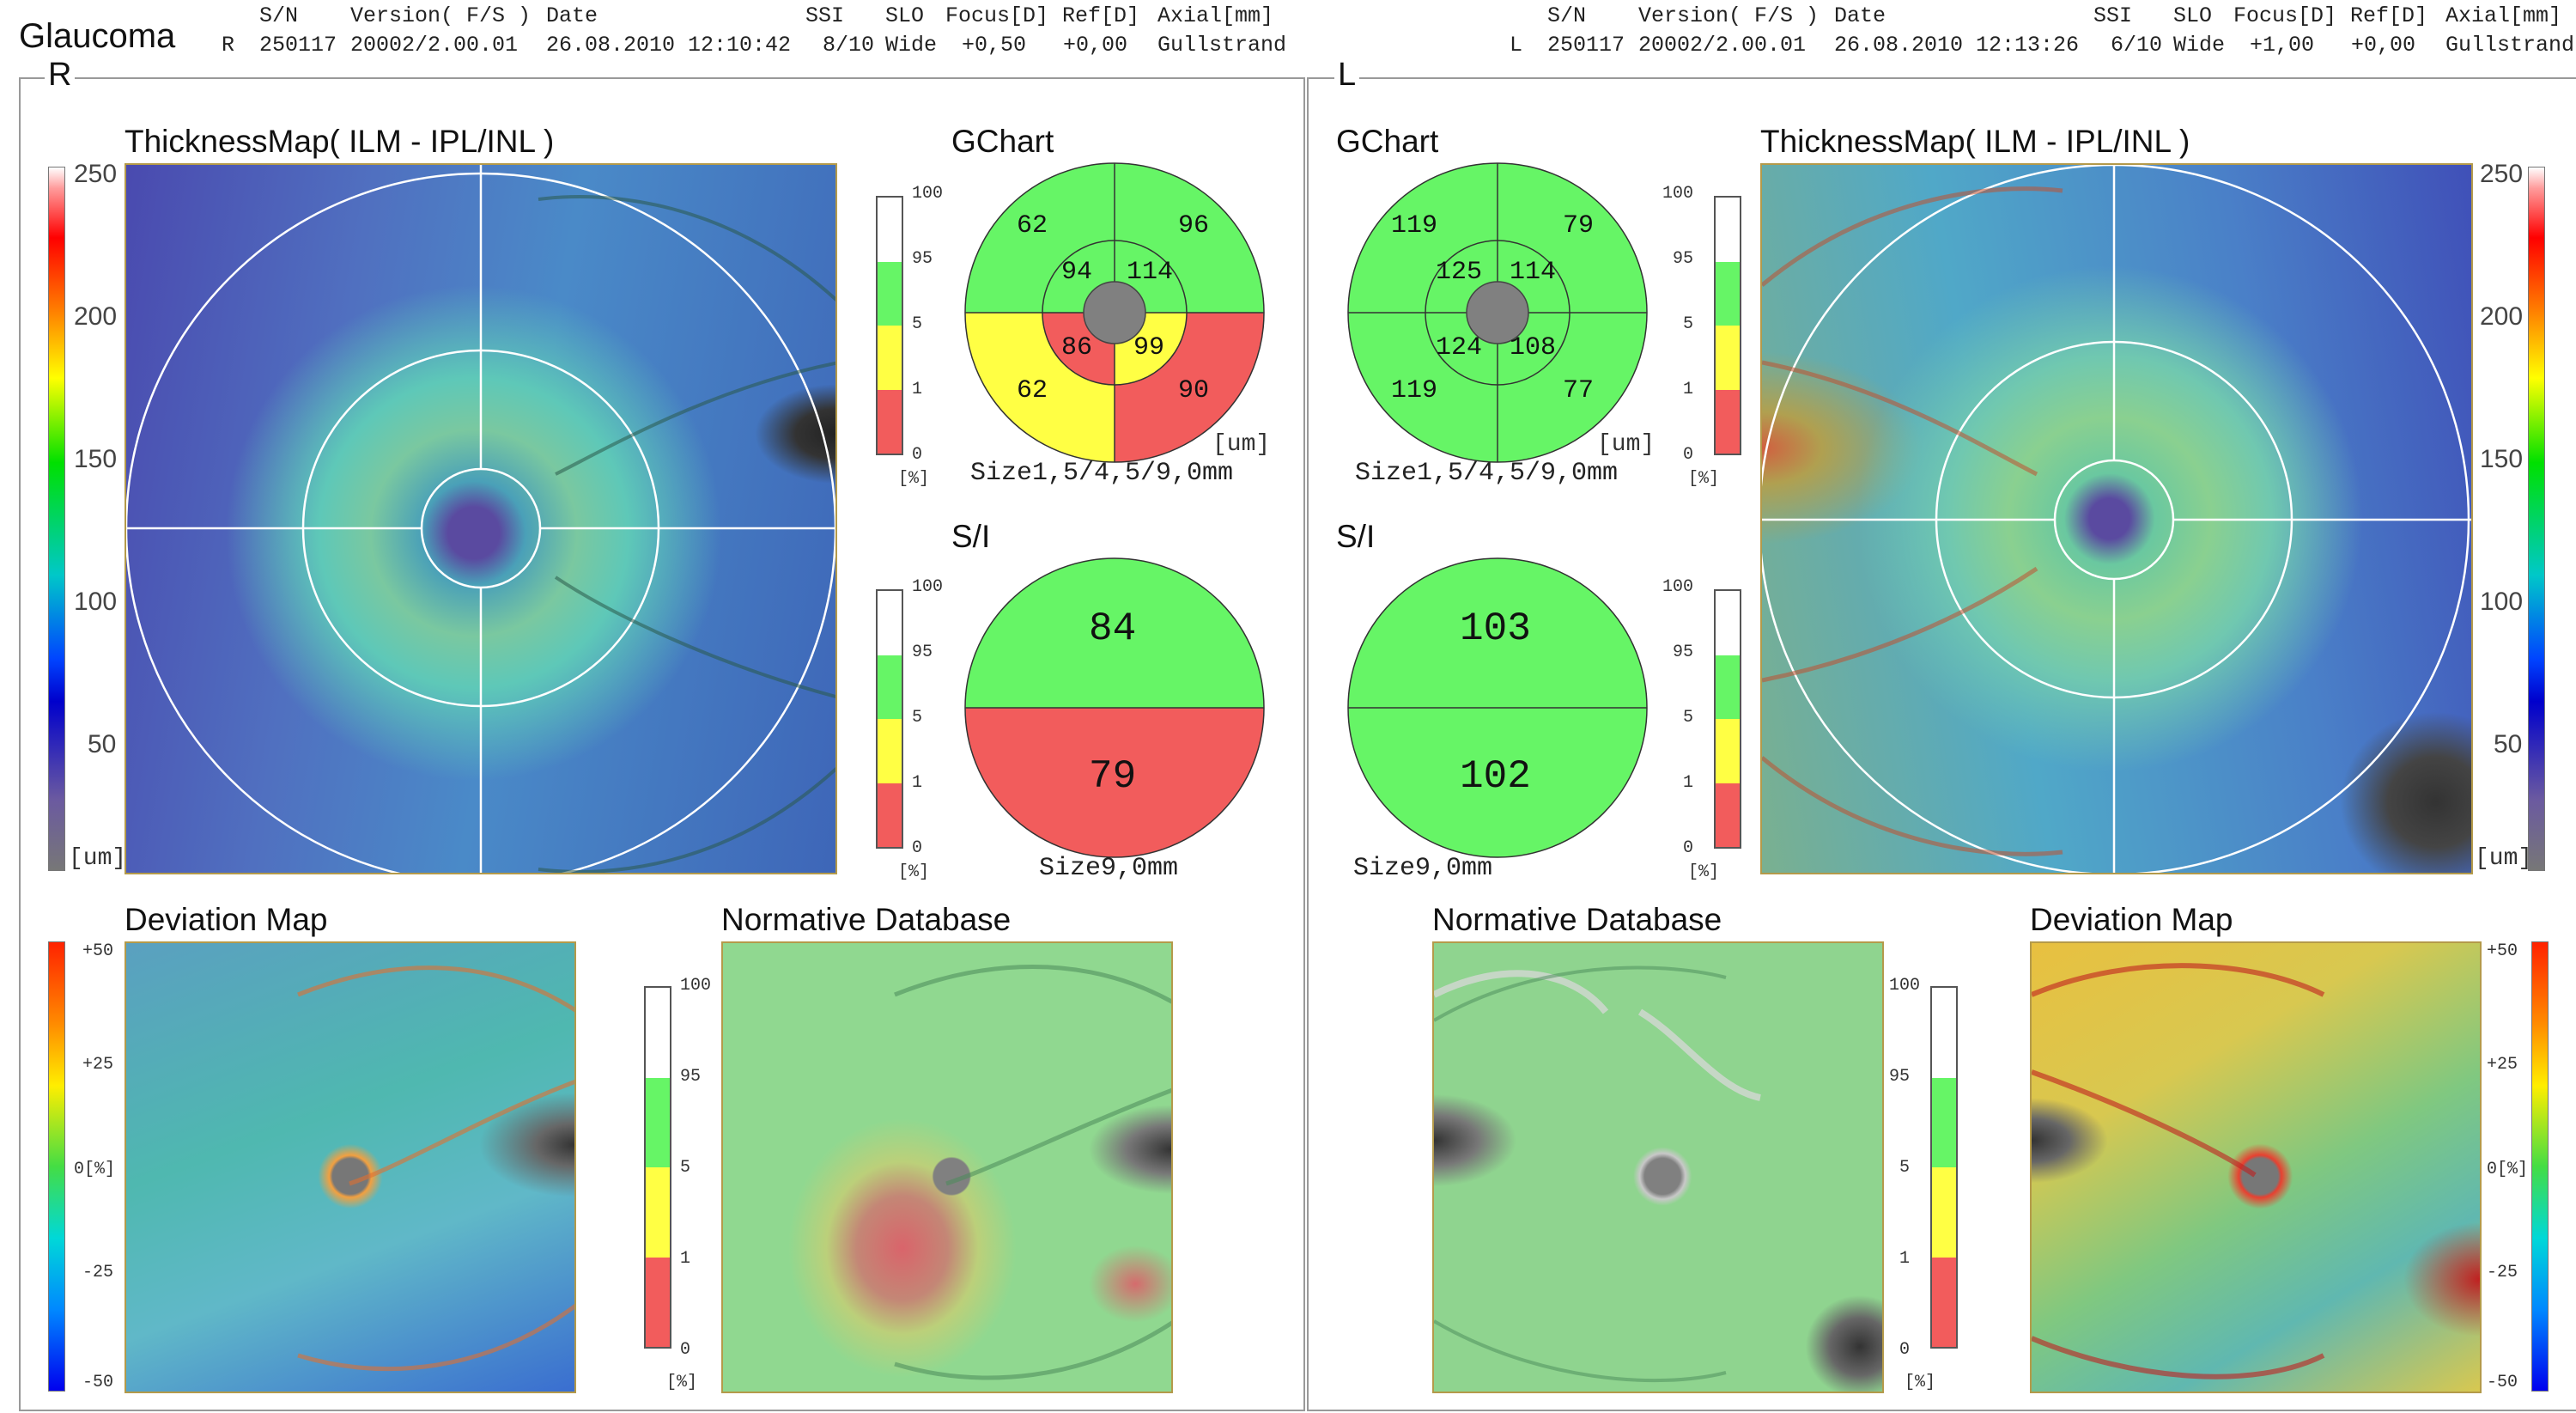  What do you see at coordinates (1149, 347) in the screenshot?
I see `gchart-inner-br: 99` at bounding box center [1149, 347].